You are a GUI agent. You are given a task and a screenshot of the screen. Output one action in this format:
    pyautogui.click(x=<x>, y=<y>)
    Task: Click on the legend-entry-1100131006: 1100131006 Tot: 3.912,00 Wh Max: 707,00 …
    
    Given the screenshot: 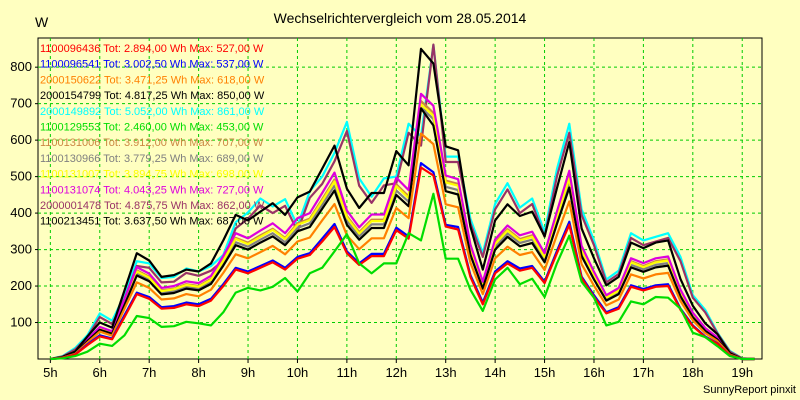 What is the action you would take?
    pyautogui.click(x=152, y=143)
    